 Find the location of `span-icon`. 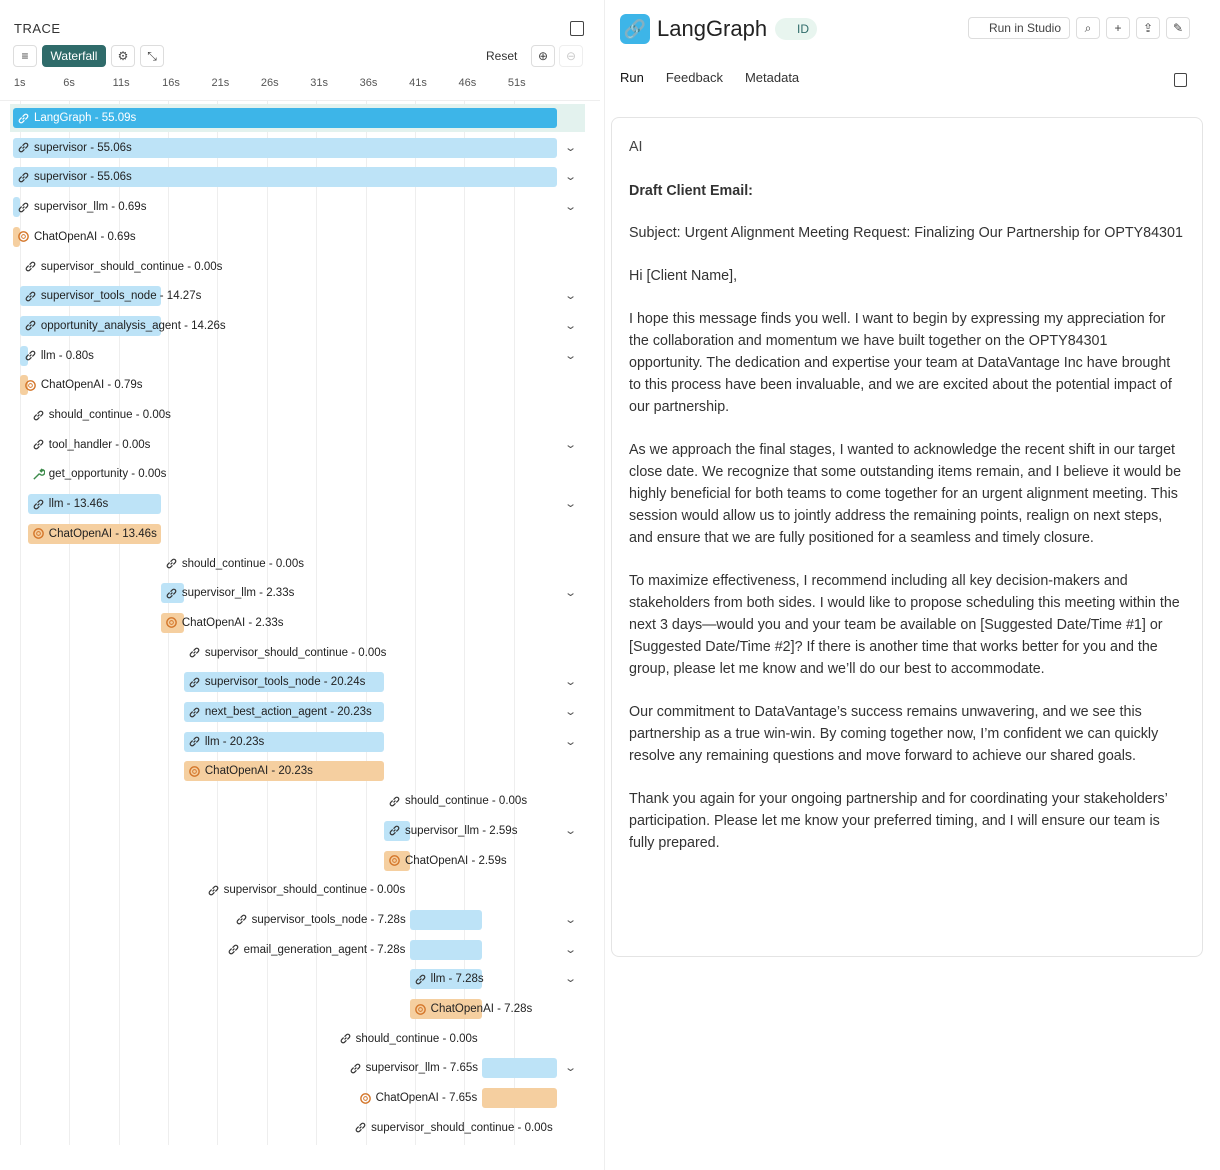

span-icon is located at coordinates (30, 266).